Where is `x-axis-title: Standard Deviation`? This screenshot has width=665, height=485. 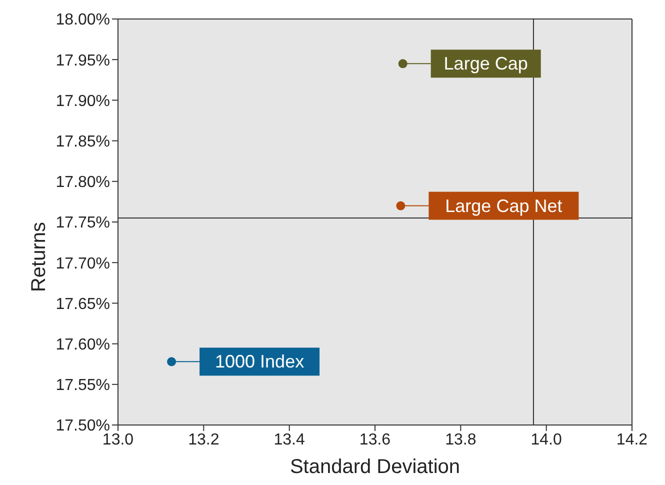 x-axis-title: Standard Deviation is located at coordinates (375, 467).